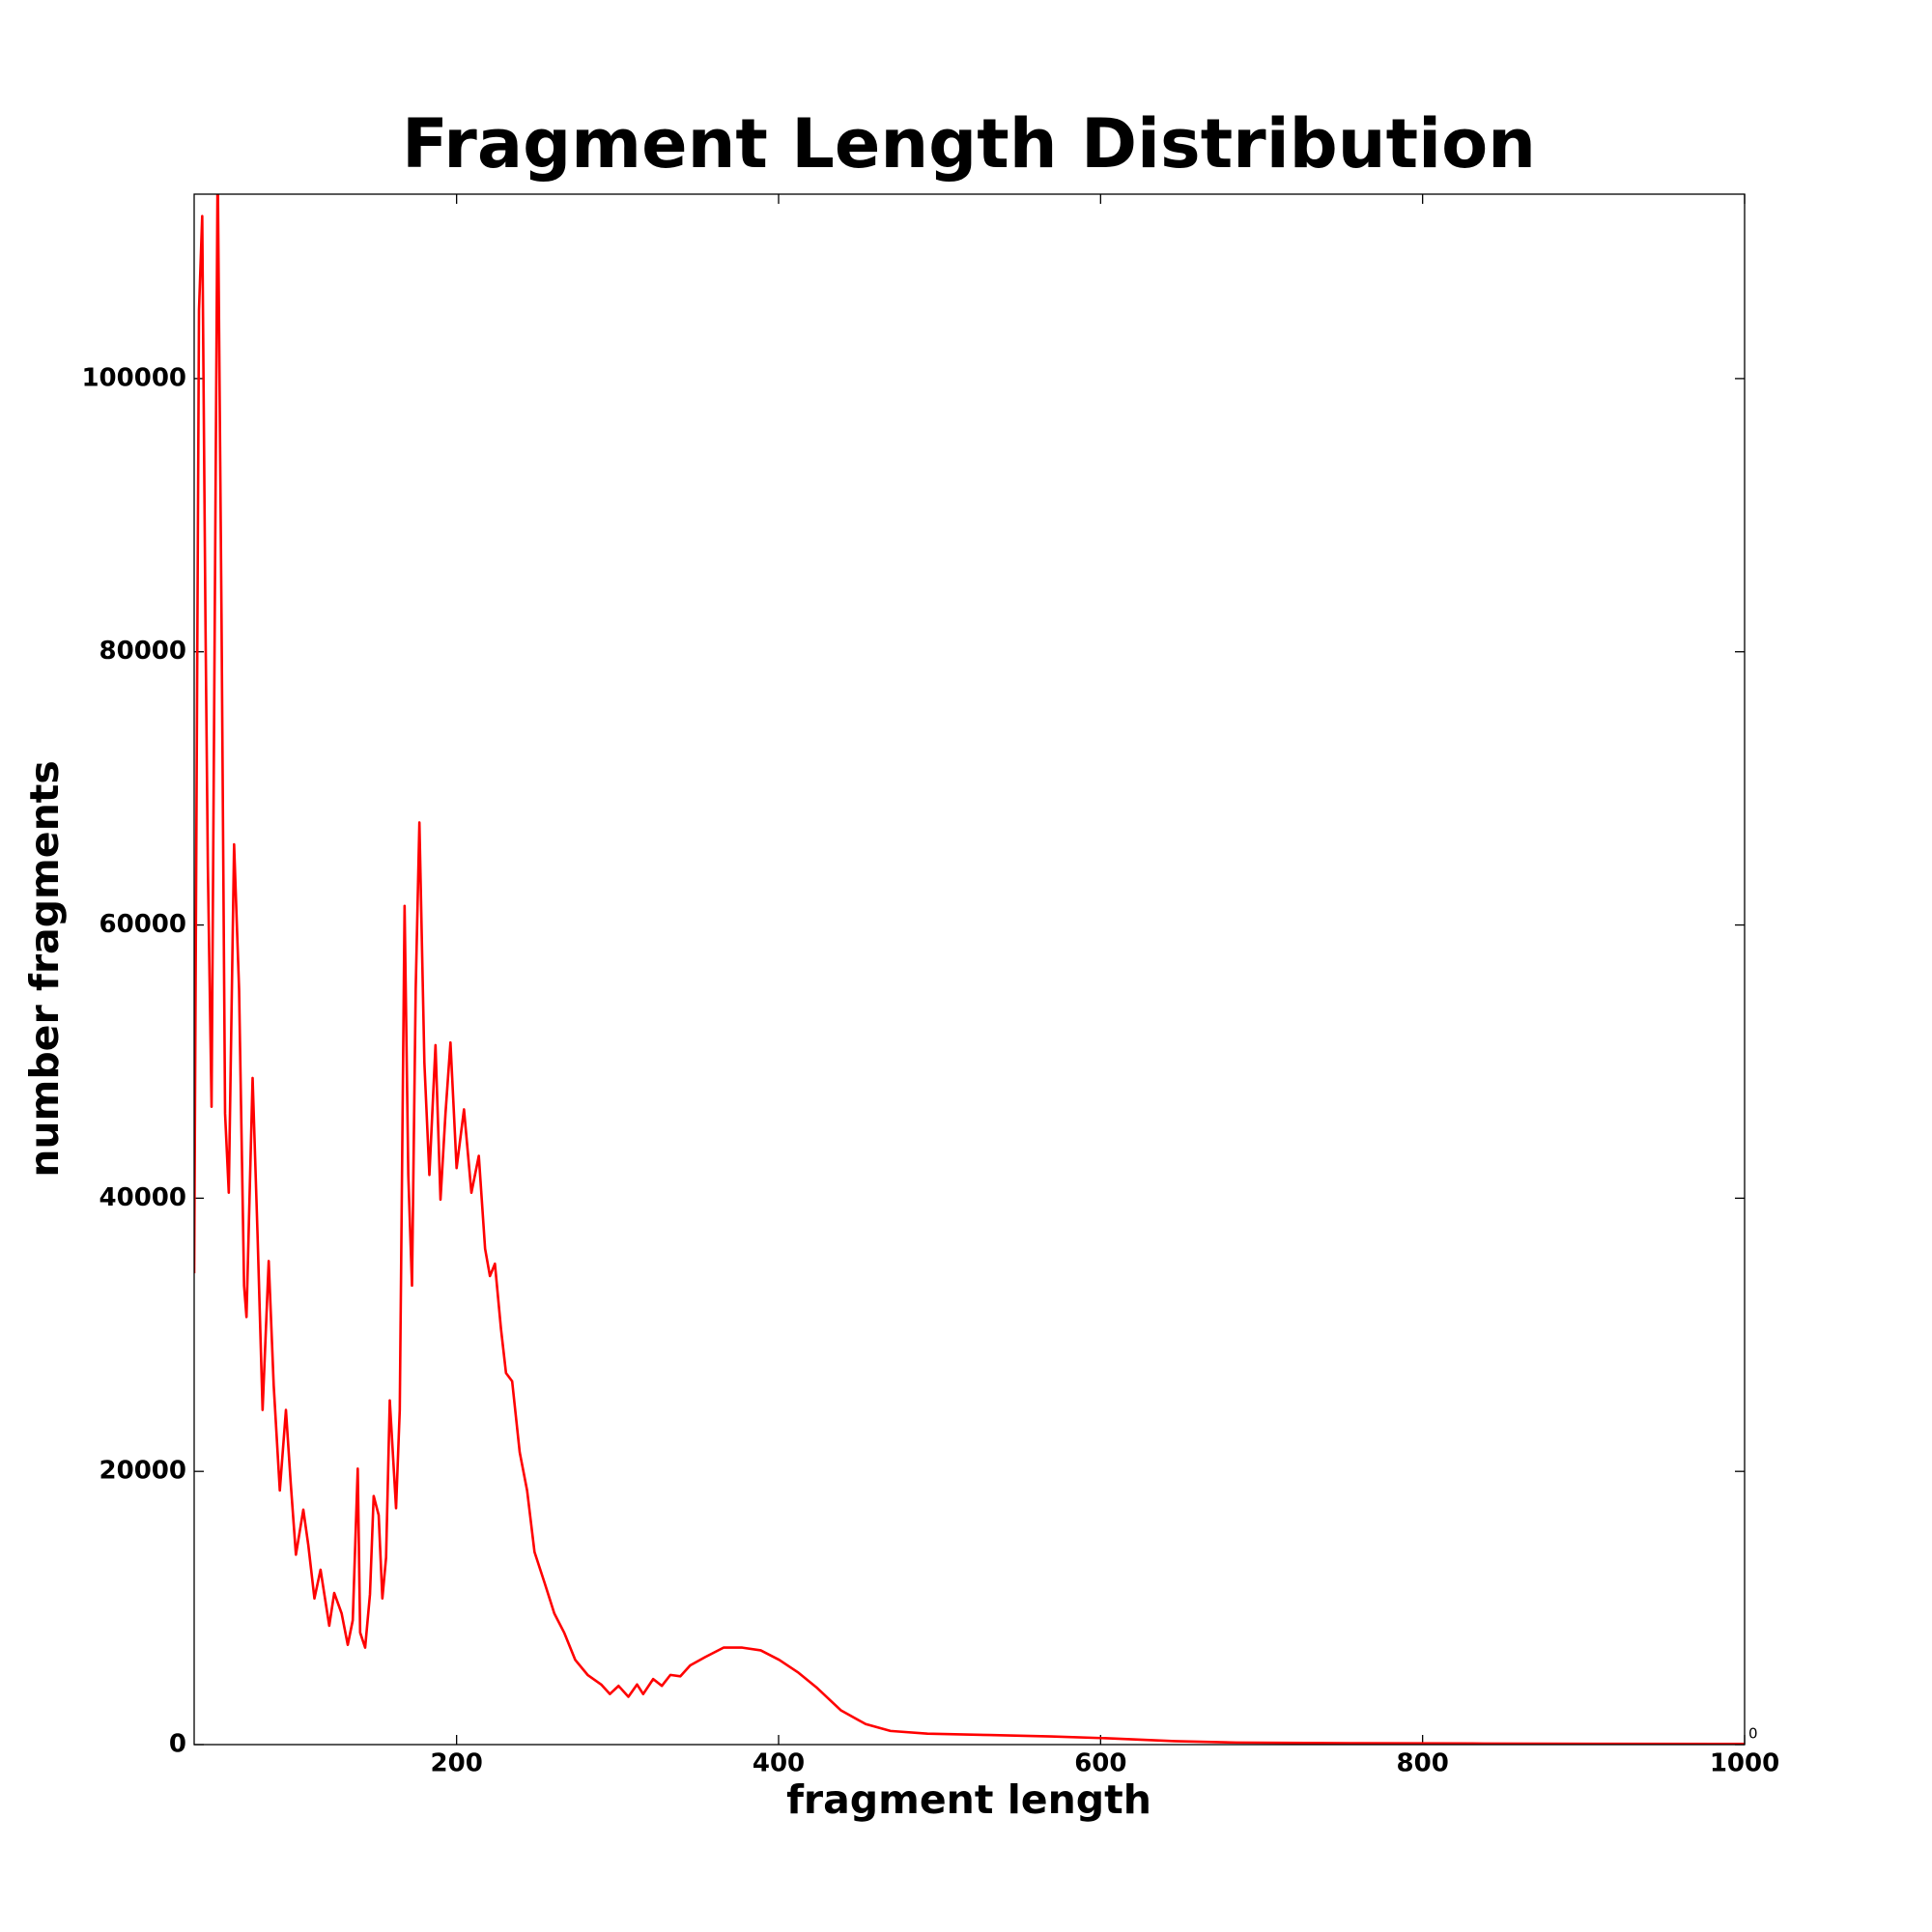  I want to click on y-tick-label: 60000, so click(142, 924).